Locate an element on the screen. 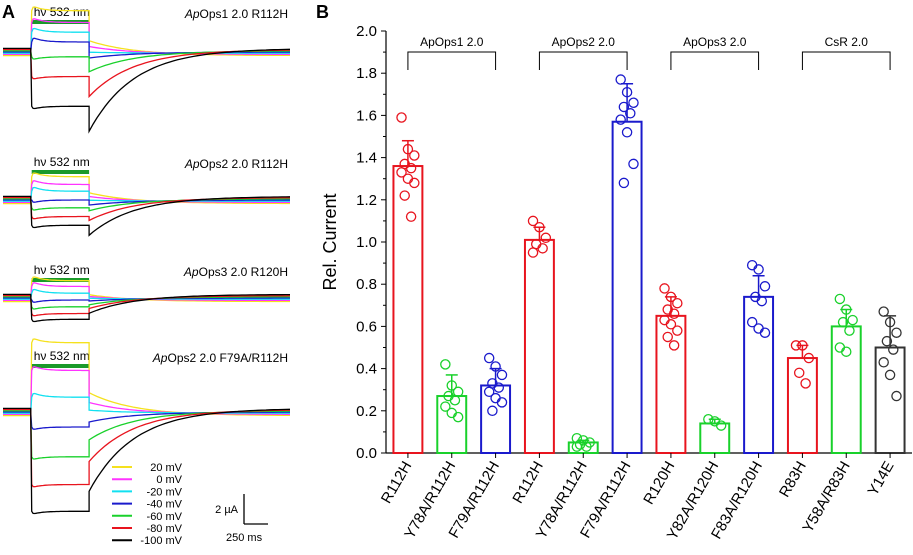  trace-title: ApOps1 2.0 R112H is located at coordinates (236, 14).